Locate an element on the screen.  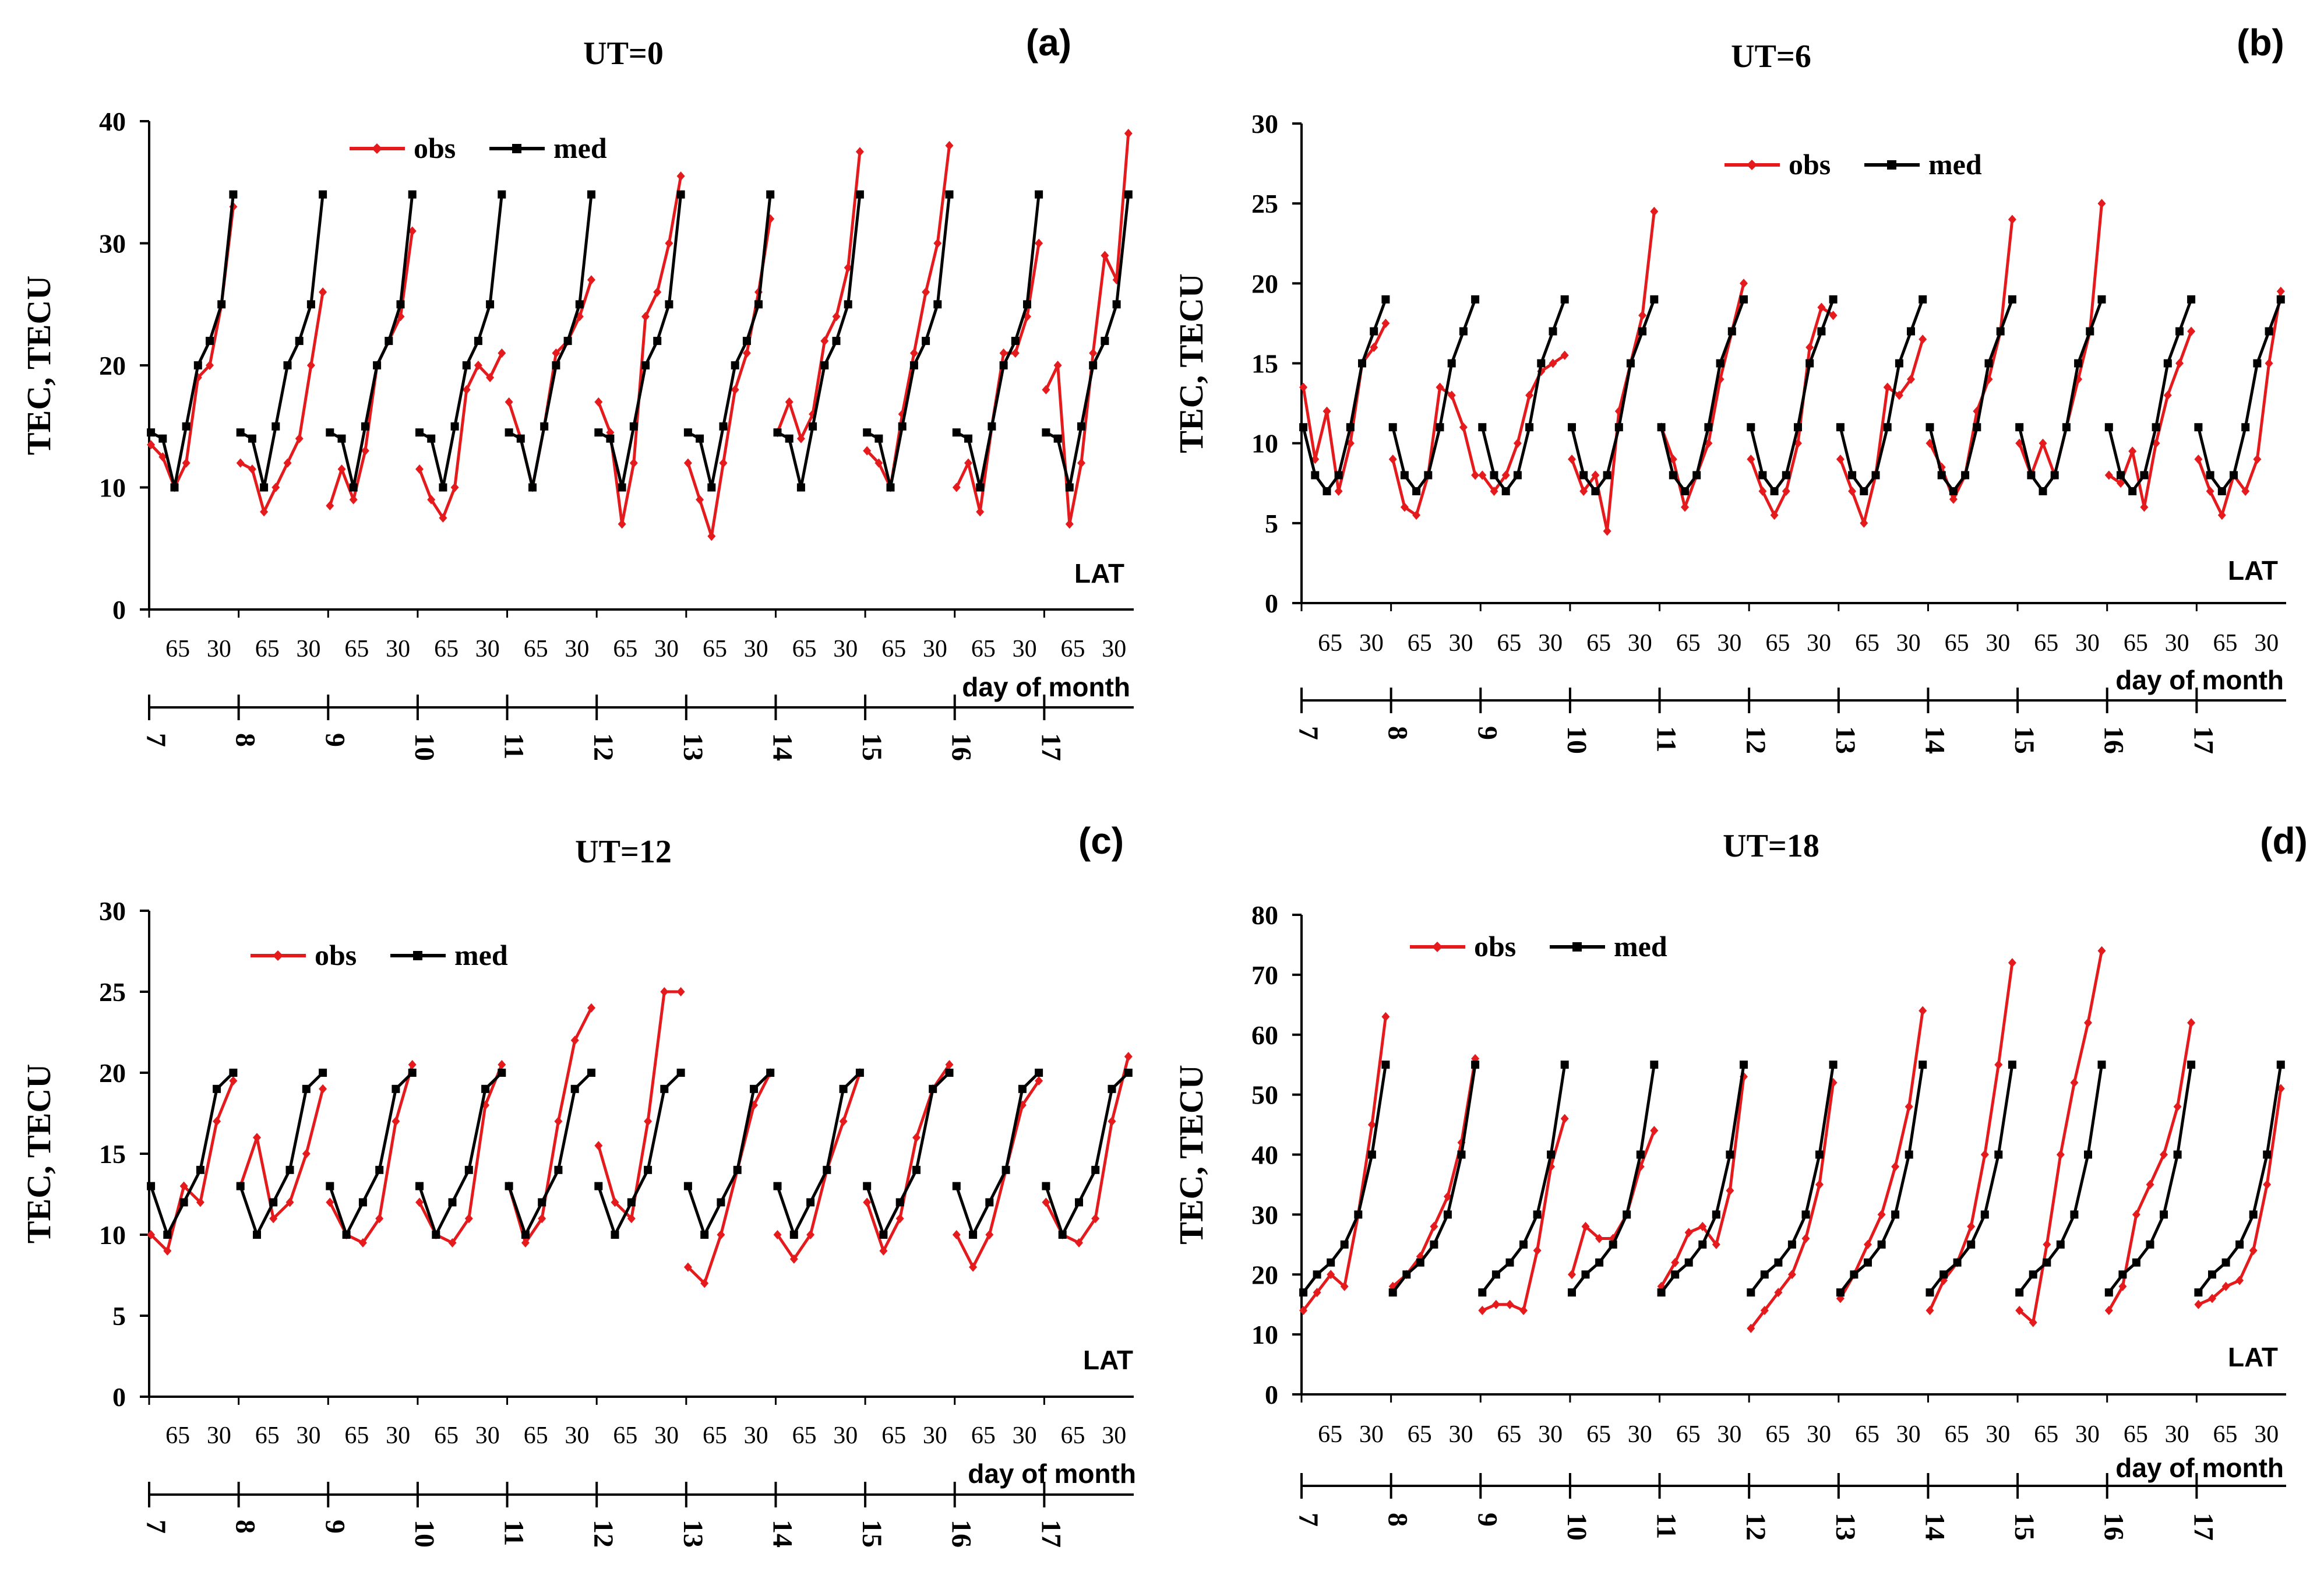
y-axis-label: TEC, TECU is located at coordinates (39, 365).